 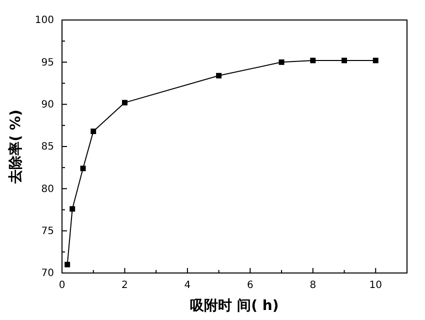 I want to click on x-axis-title: 吸附时 间( h), so click(x=234, y=306).